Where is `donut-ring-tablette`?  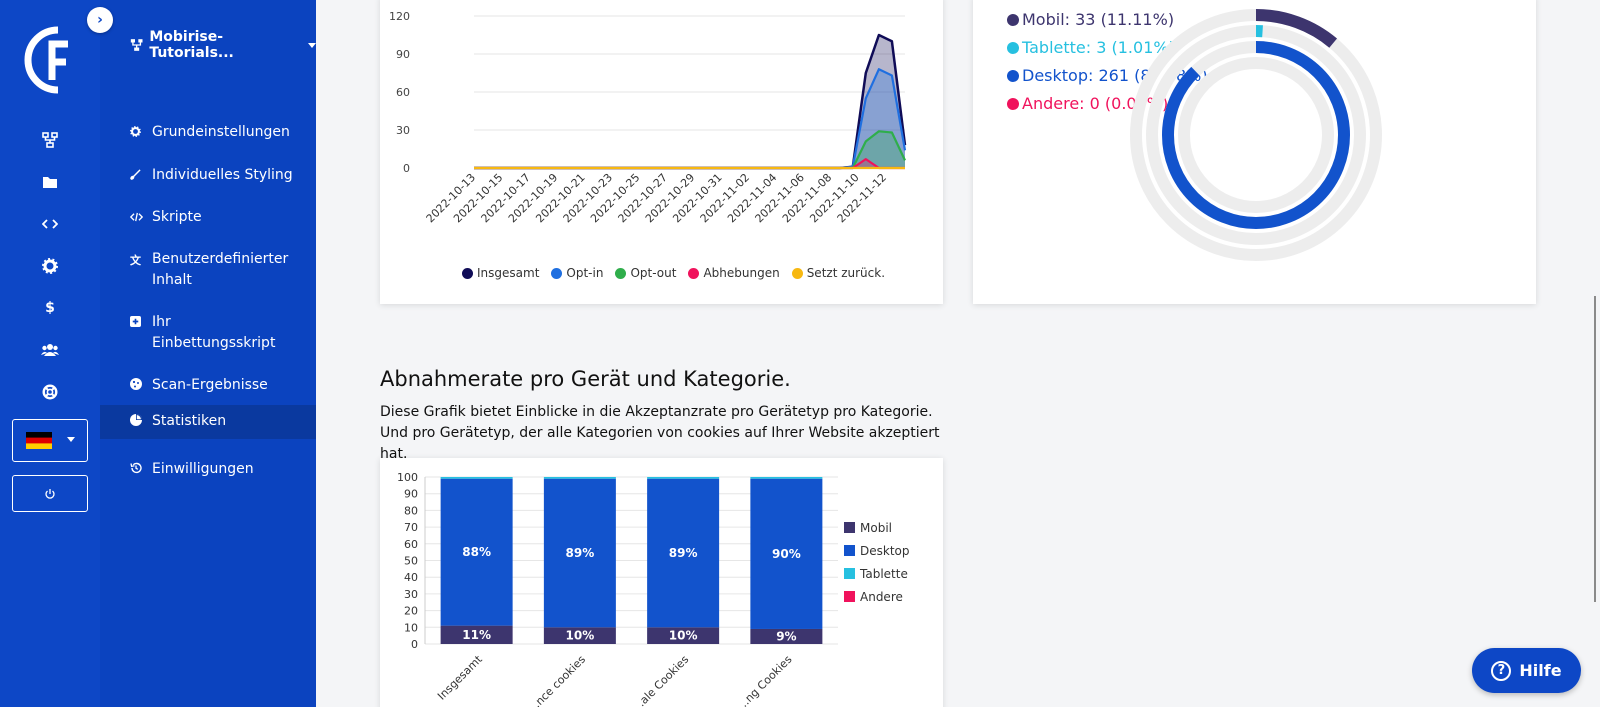 donut-ring-tablette is located at coordinates (1256, 135).